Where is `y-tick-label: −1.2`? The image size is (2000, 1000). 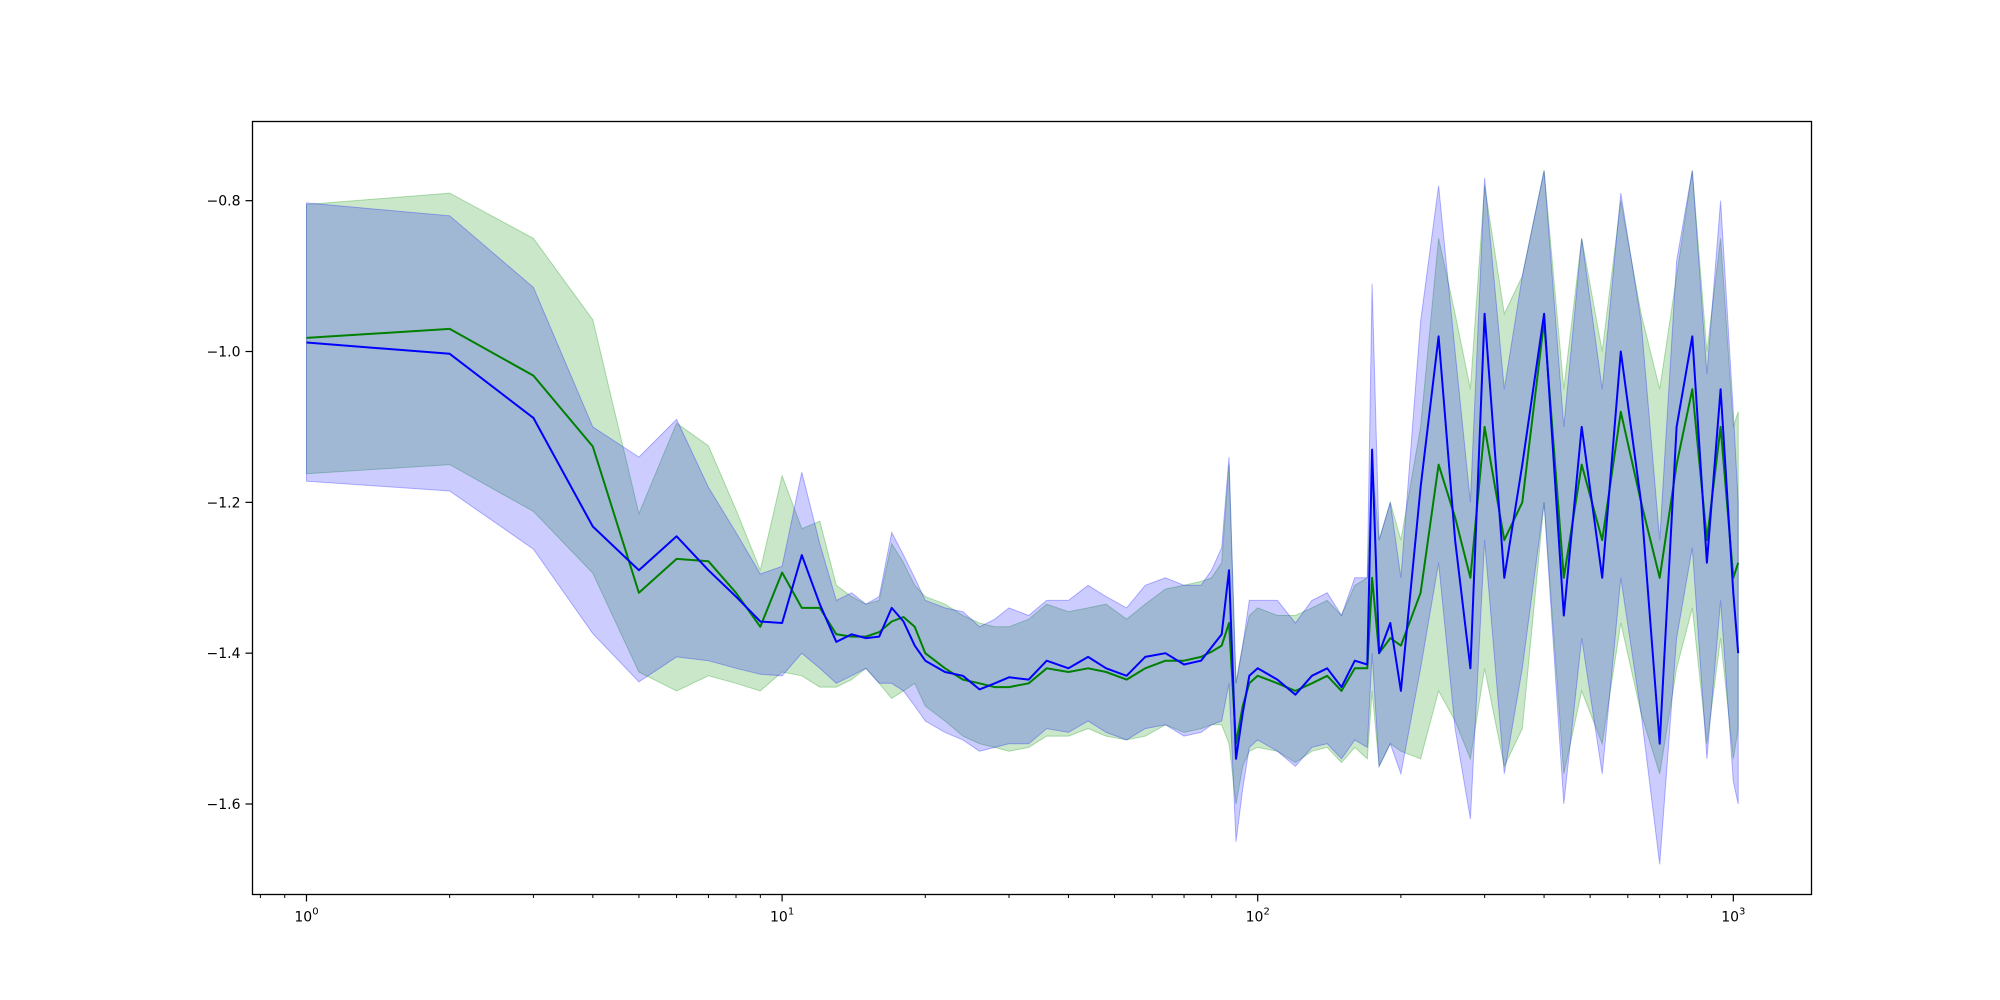 y-tick-label: −1.2 is located at coordinates (224, 503).